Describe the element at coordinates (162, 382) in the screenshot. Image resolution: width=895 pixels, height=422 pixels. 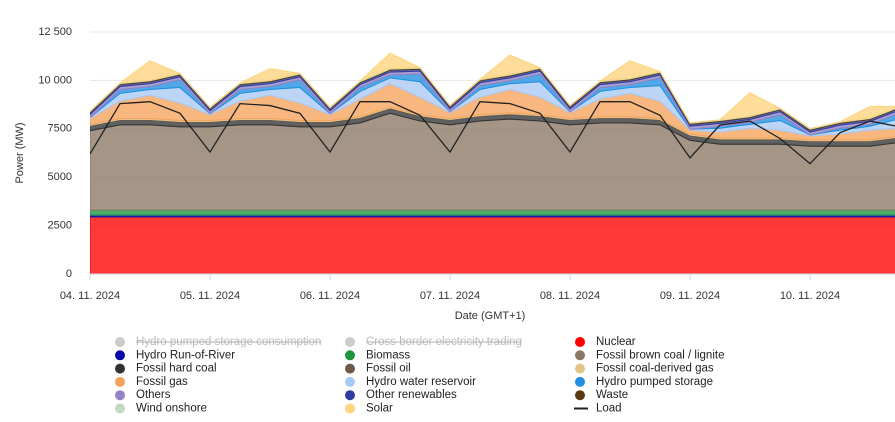
I see `legend-label: Fossil gas` at that location.